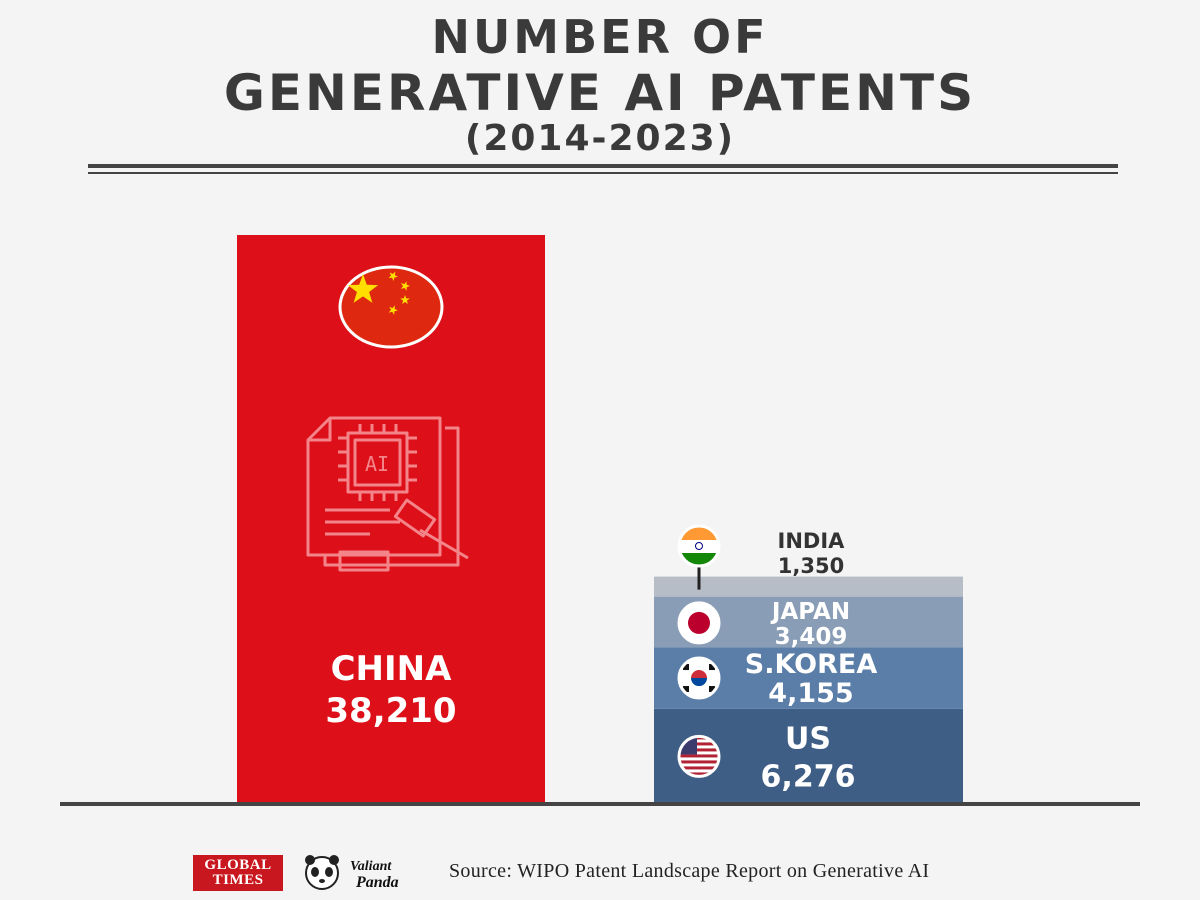 This screenshot has height=900, width=1200. What do you see at coordinates (377, 882) in the screenshot?
I see `svg-text: Panda` at bounding box center [377, 882].